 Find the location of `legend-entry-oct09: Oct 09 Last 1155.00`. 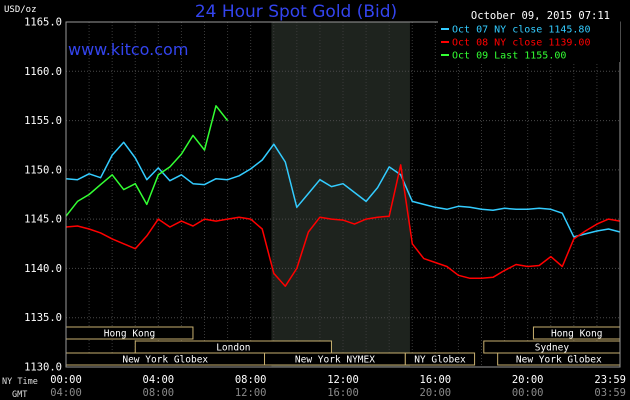

legend-entry-oct09: Oct 09 Last 1155.00 is located at coordinates (509, 56).